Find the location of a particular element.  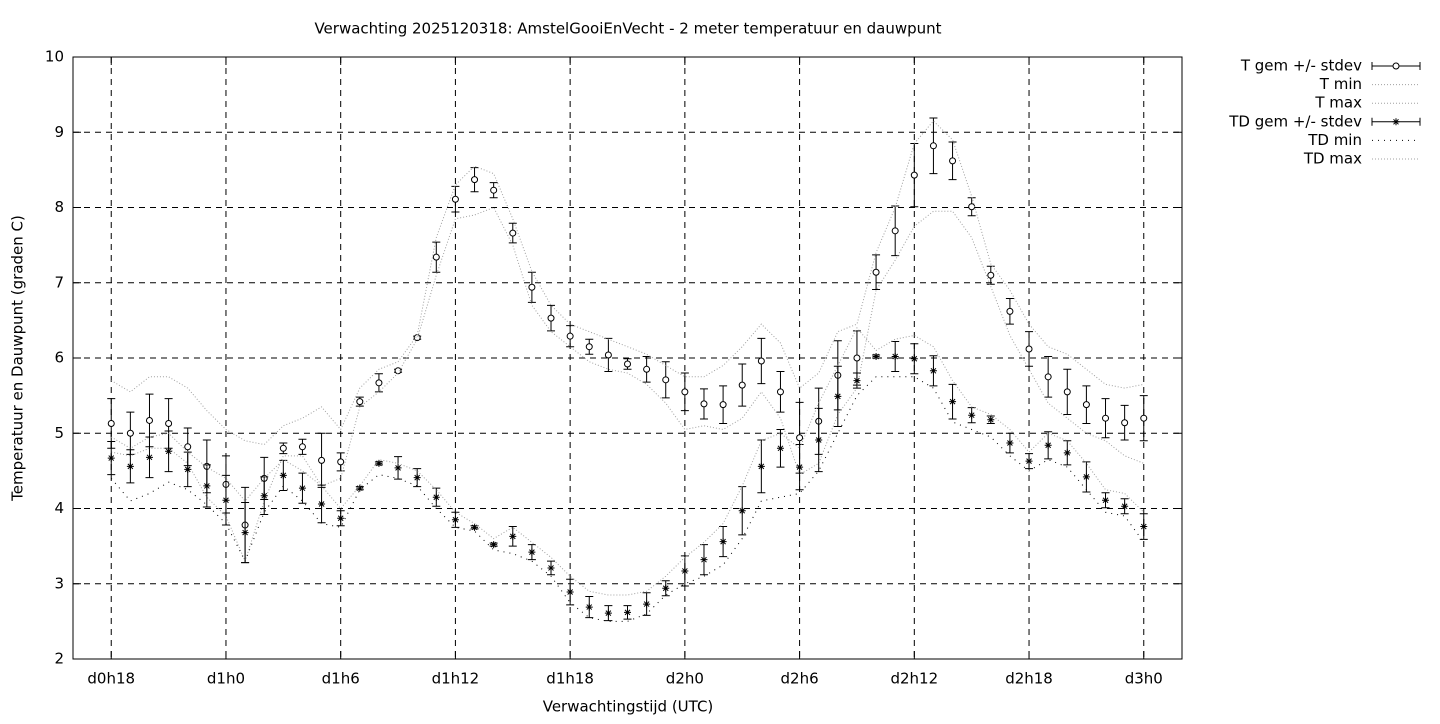

y-tick-label: 5 is located at coordinates (59, 433).